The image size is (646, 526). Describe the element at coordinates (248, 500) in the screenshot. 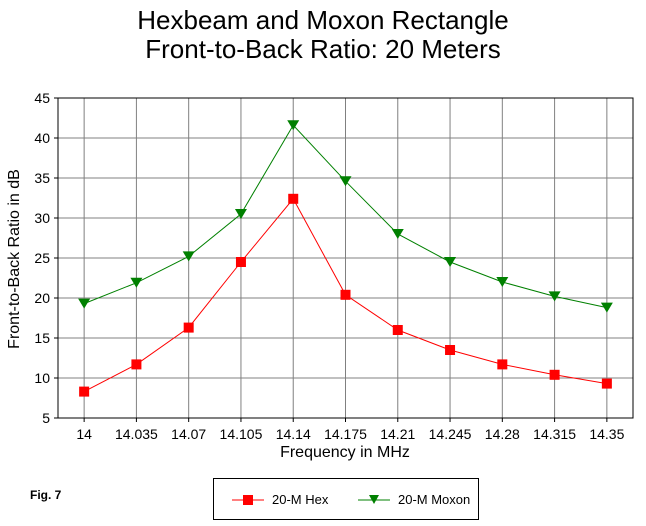

I see `legend-swatch-hex` at that location.